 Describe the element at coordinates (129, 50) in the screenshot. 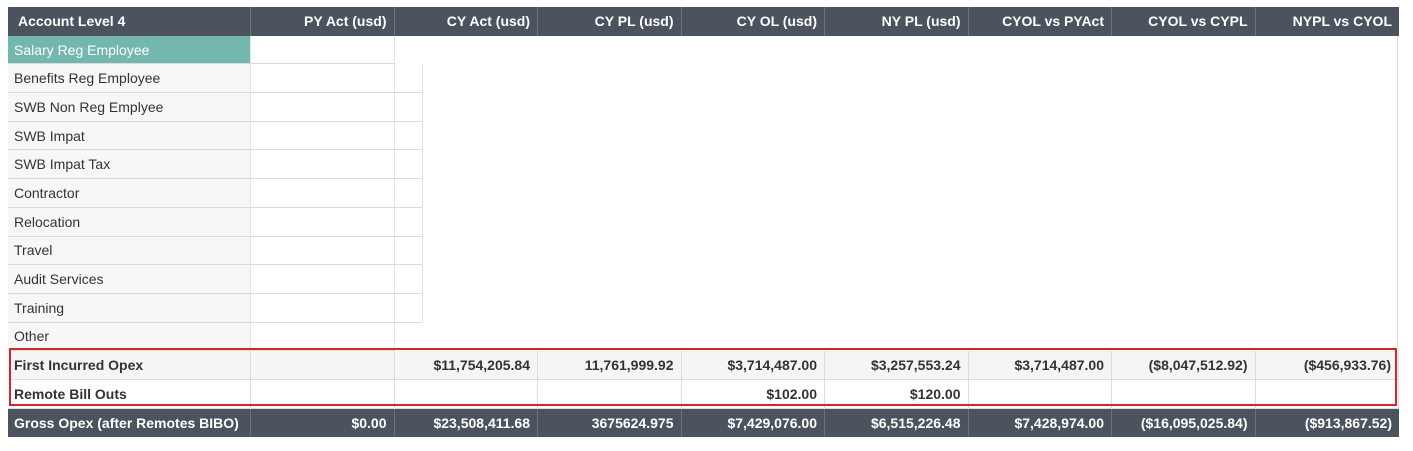

I see `account-label: Salary Reg Employee` at that location.